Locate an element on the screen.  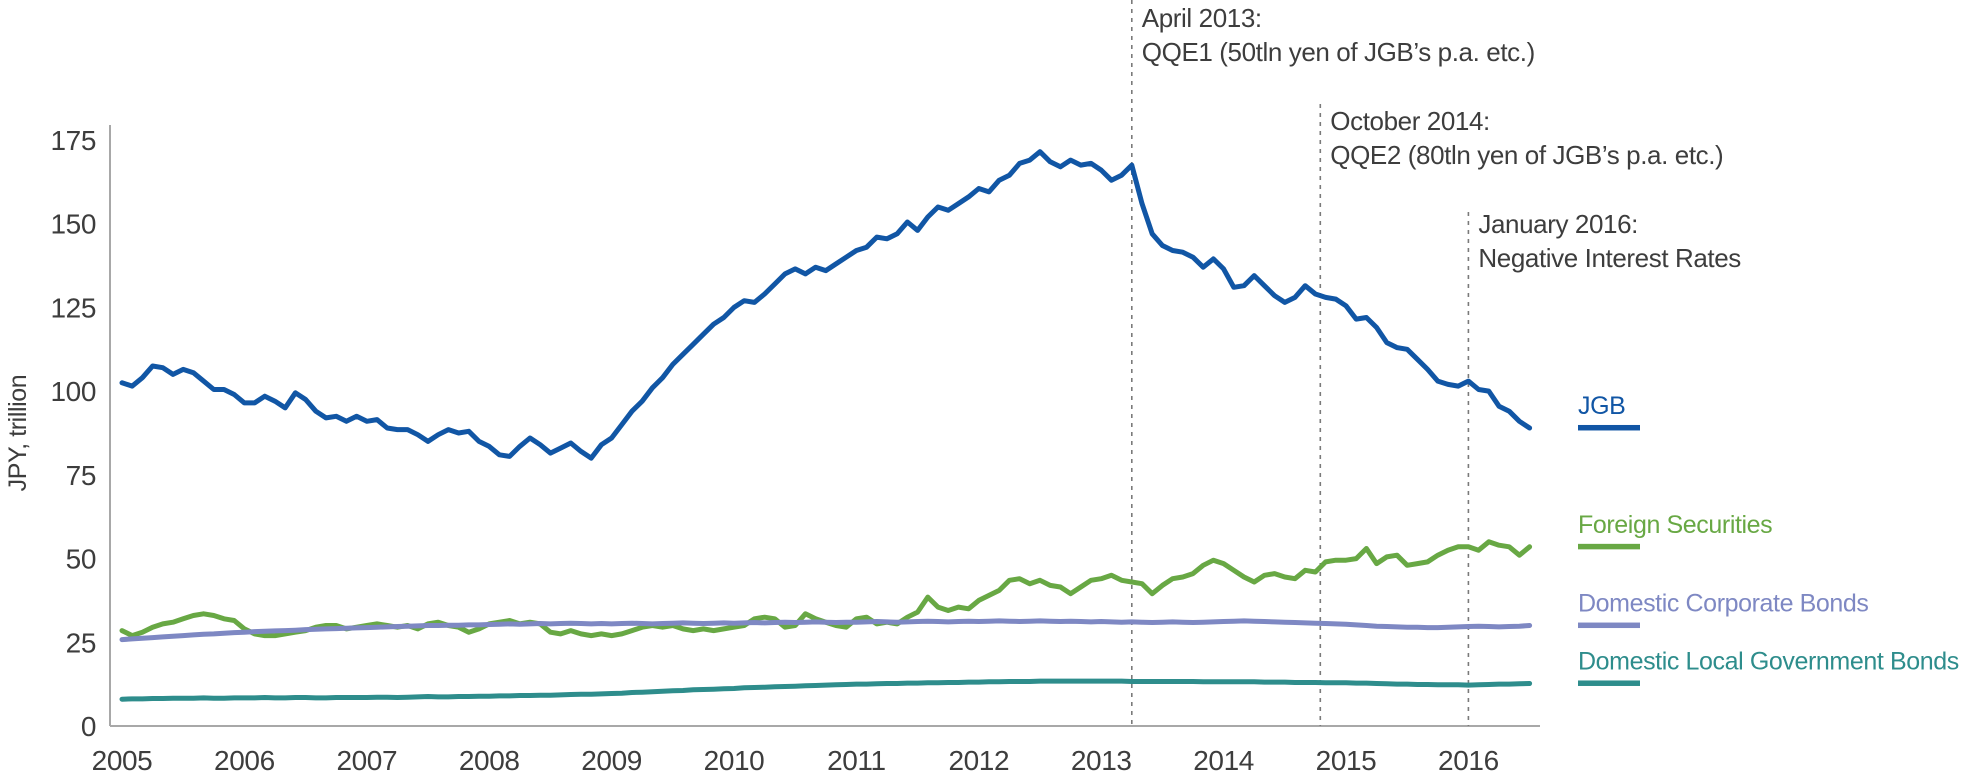
legend-label-domestic-local-government-bonds: Domestic Local Government Bonds is located at coordinates (1768, 661).